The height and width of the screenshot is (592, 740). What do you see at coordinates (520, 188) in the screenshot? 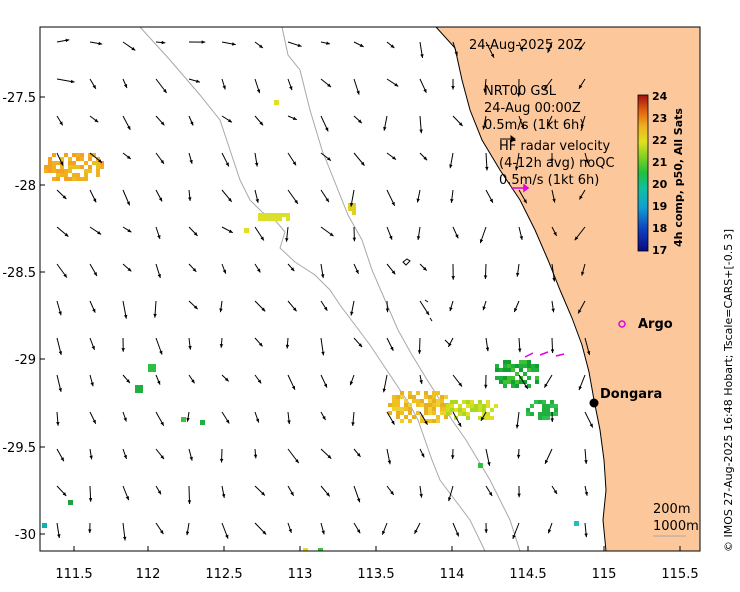
I see `radar-scale-arrow` at bounding box center [520, 188].